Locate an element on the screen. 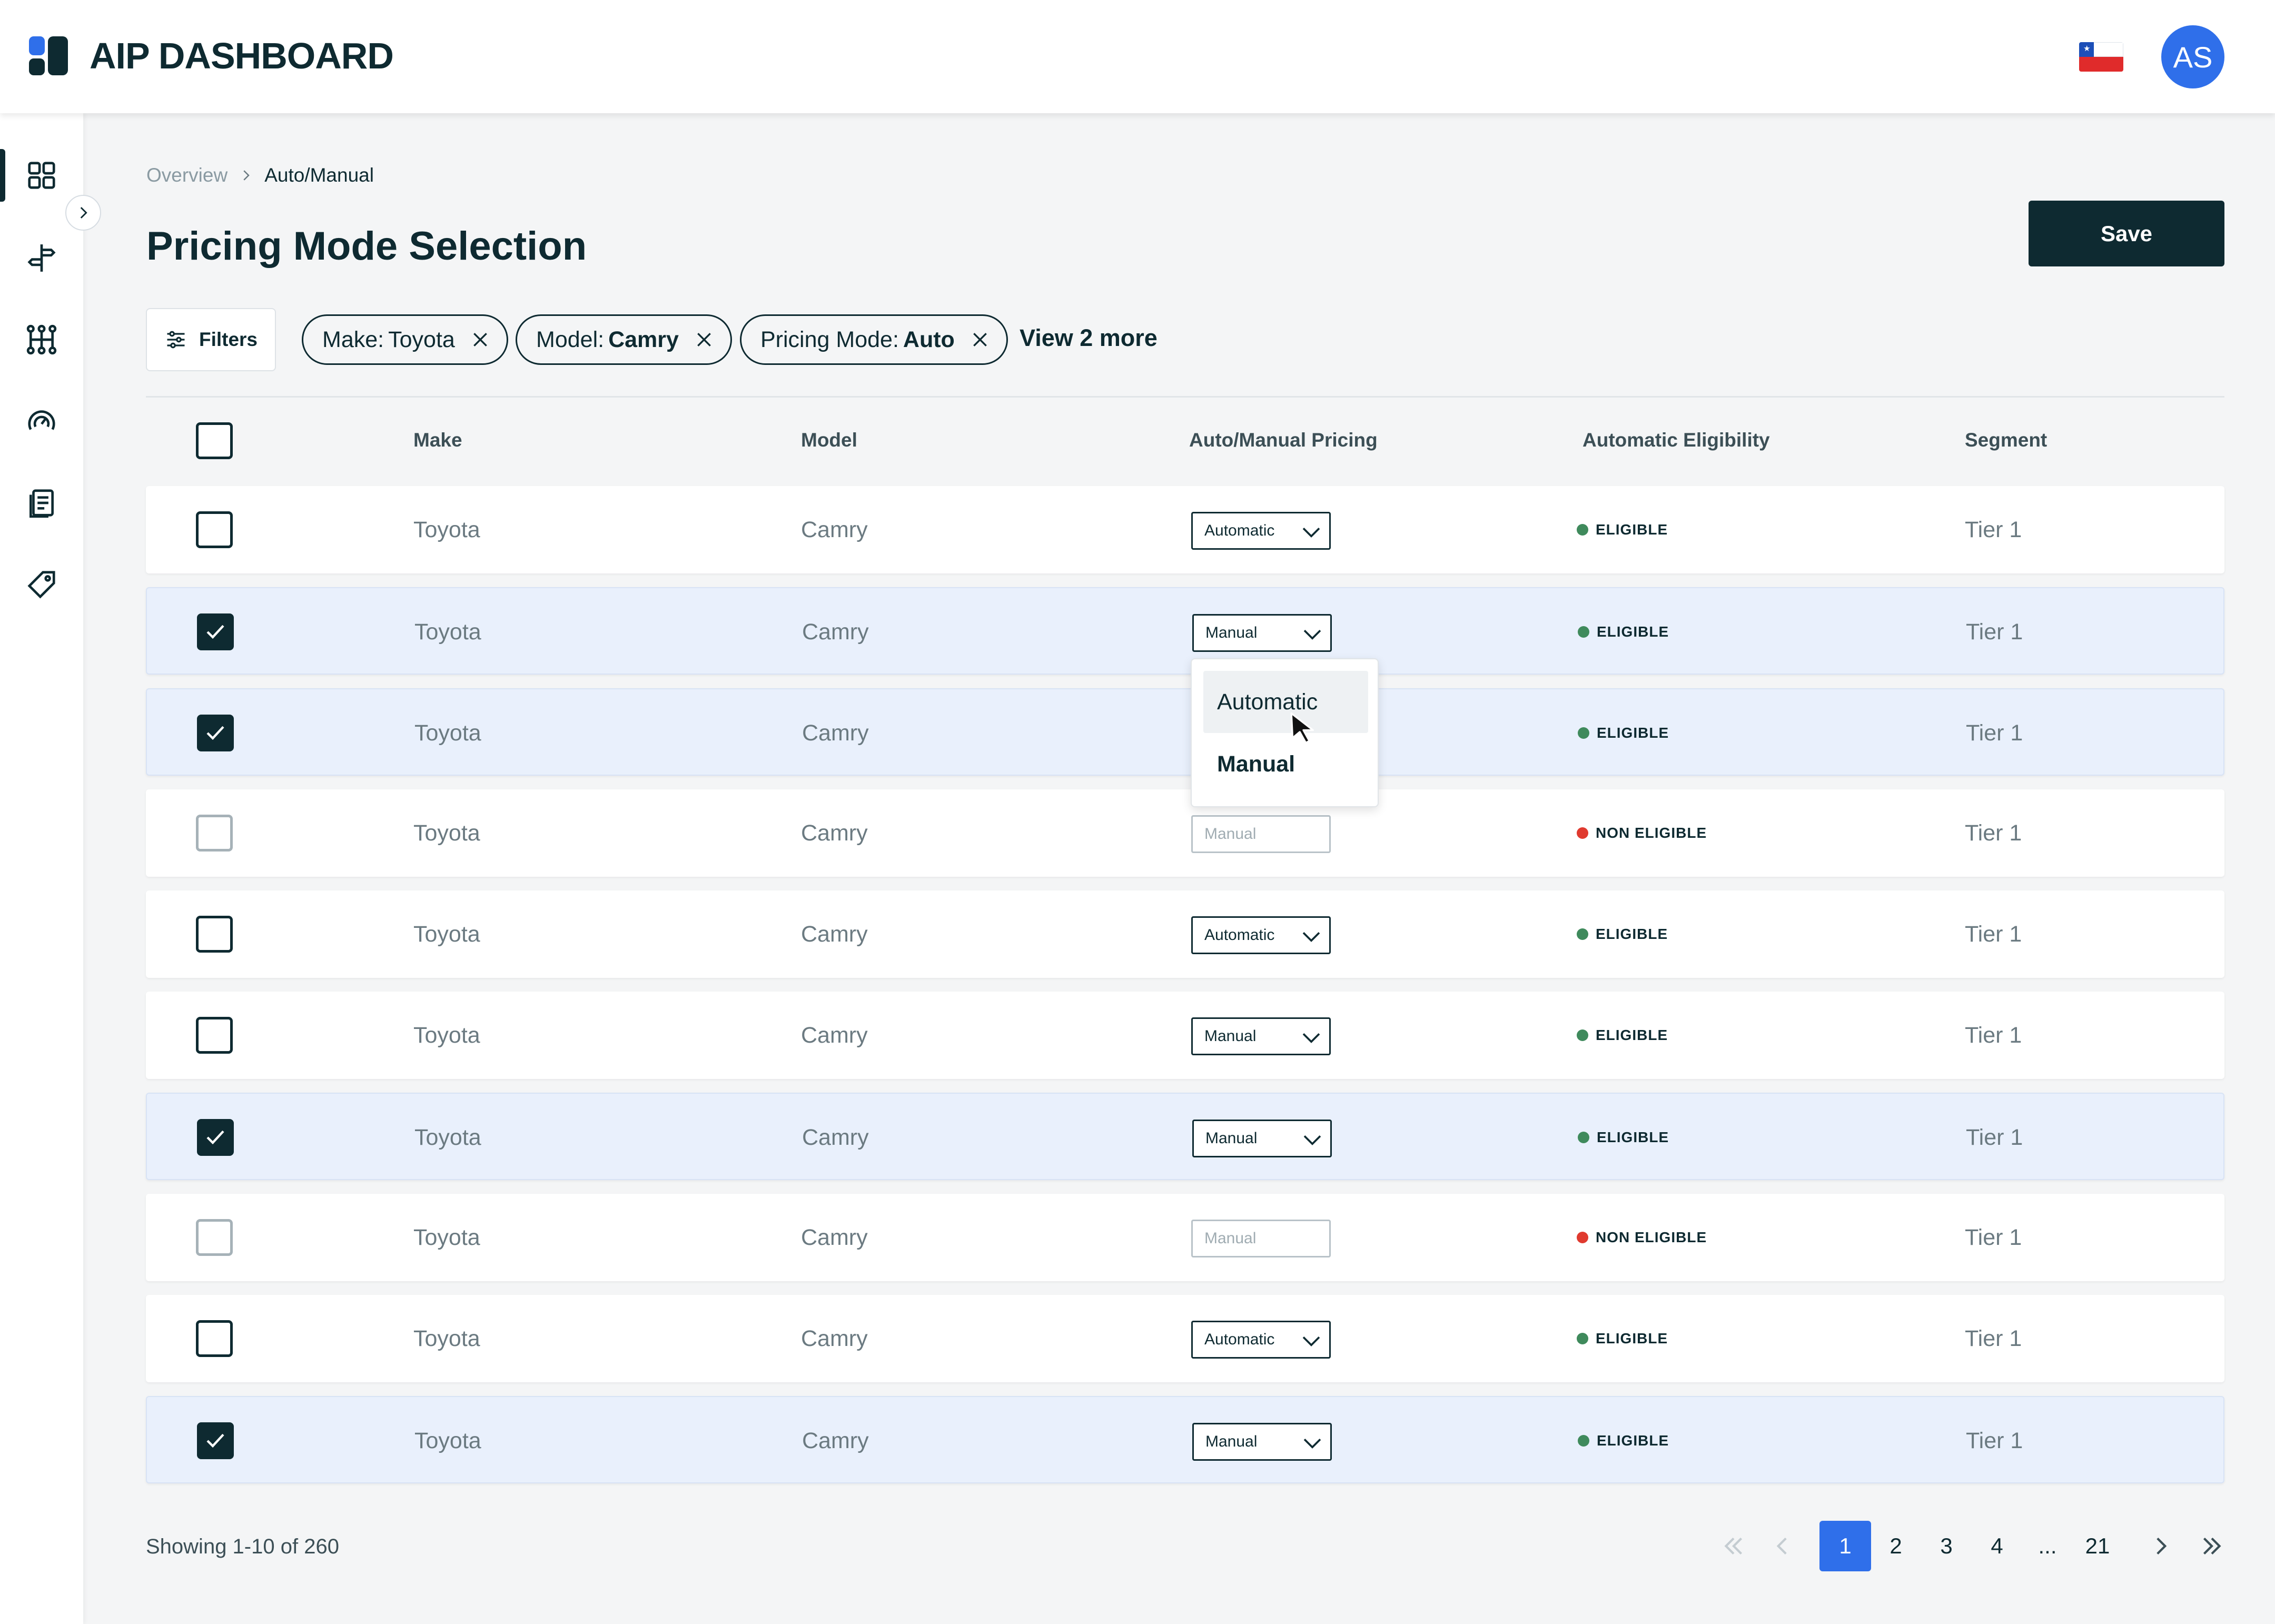 The image size is (2275, 1624). sidebar-item-pricing is located at coordinates (41, 584).